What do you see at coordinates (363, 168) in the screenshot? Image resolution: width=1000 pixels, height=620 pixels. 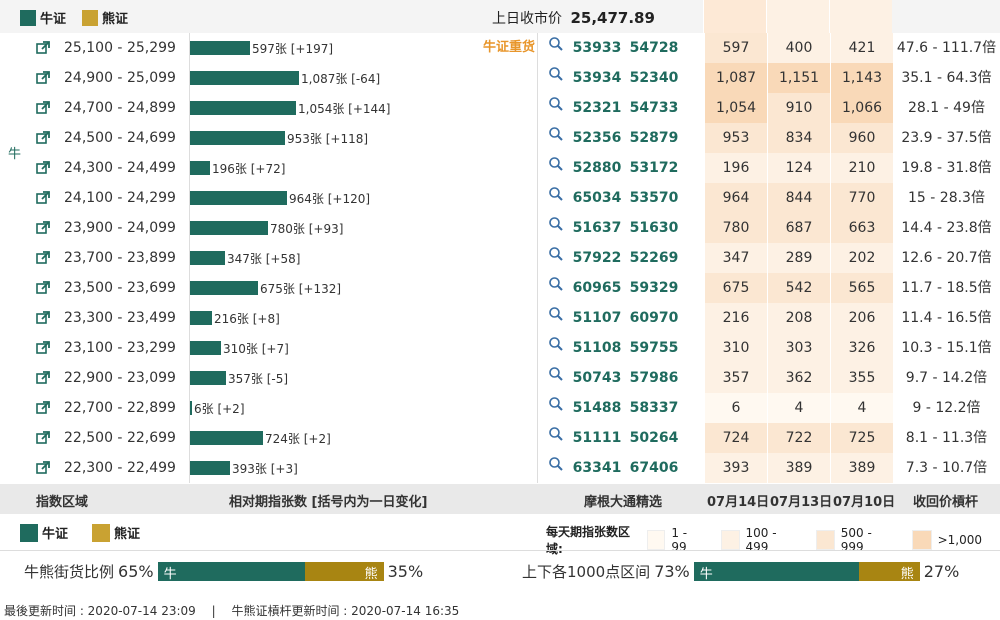 I see `bar-cell: 196张 [+72]` at bounding box center [363, 168].